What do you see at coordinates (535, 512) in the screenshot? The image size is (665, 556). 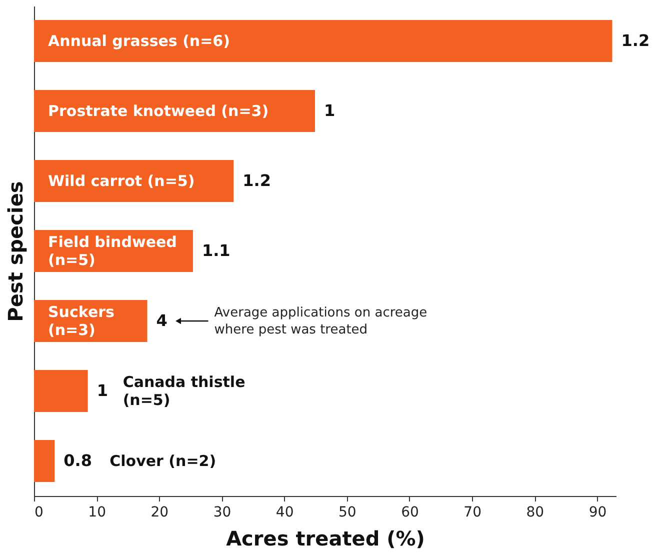 I see `x-tick-label: 80` at bounding box center [535, 512].